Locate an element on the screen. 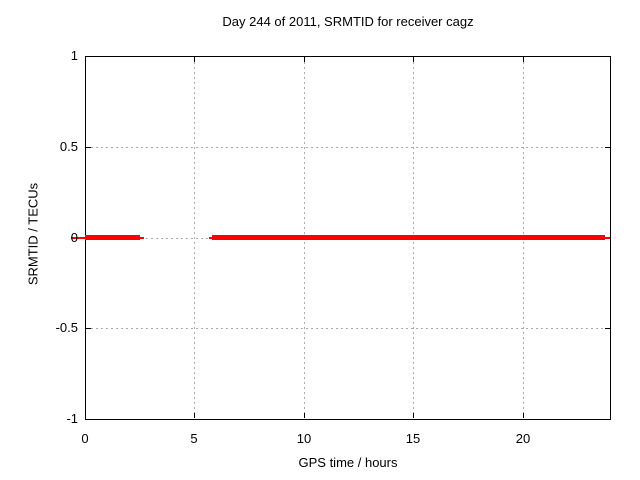 This screenshot has width=640, height=480. x-tick-label-15: 15 is located at coordinates (413, 438).